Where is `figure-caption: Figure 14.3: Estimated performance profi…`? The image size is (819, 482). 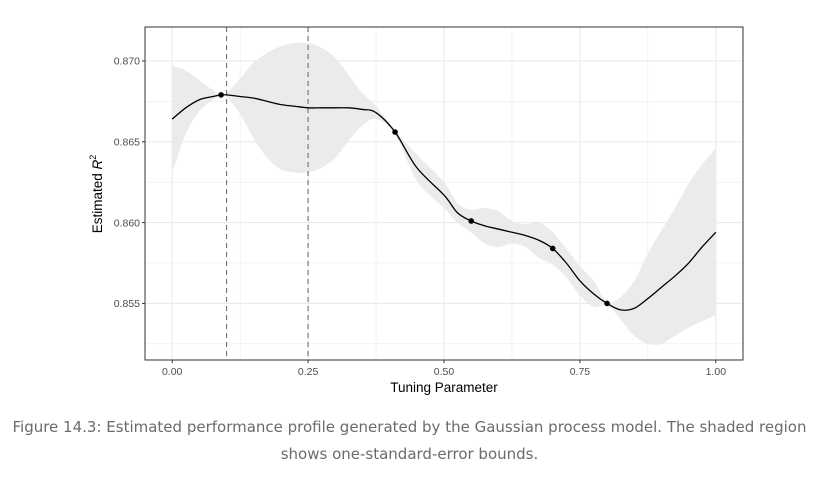 figure-caption: Figure 14.3: Estimated performance profi… is located at coordinates (409, 441).